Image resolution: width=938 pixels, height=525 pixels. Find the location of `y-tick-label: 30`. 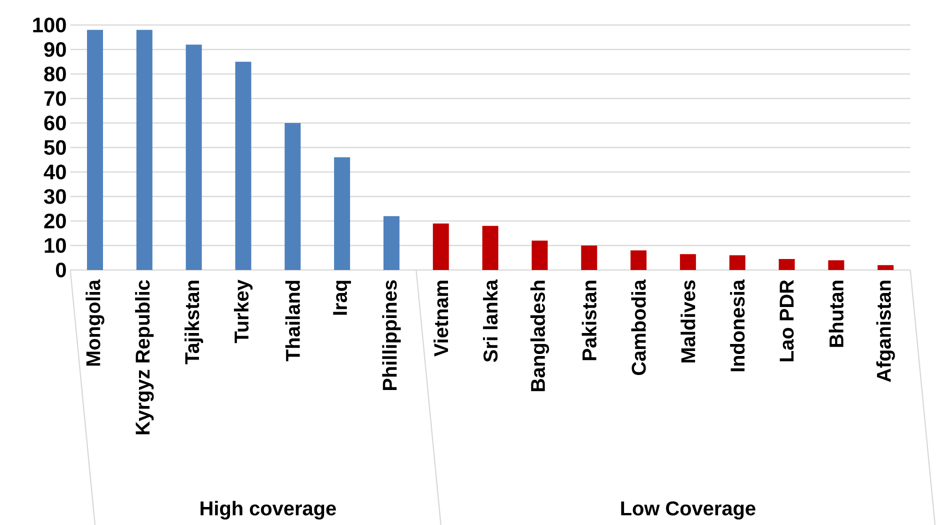

y-tick-label: 30 is located at coordinates (55, 196).